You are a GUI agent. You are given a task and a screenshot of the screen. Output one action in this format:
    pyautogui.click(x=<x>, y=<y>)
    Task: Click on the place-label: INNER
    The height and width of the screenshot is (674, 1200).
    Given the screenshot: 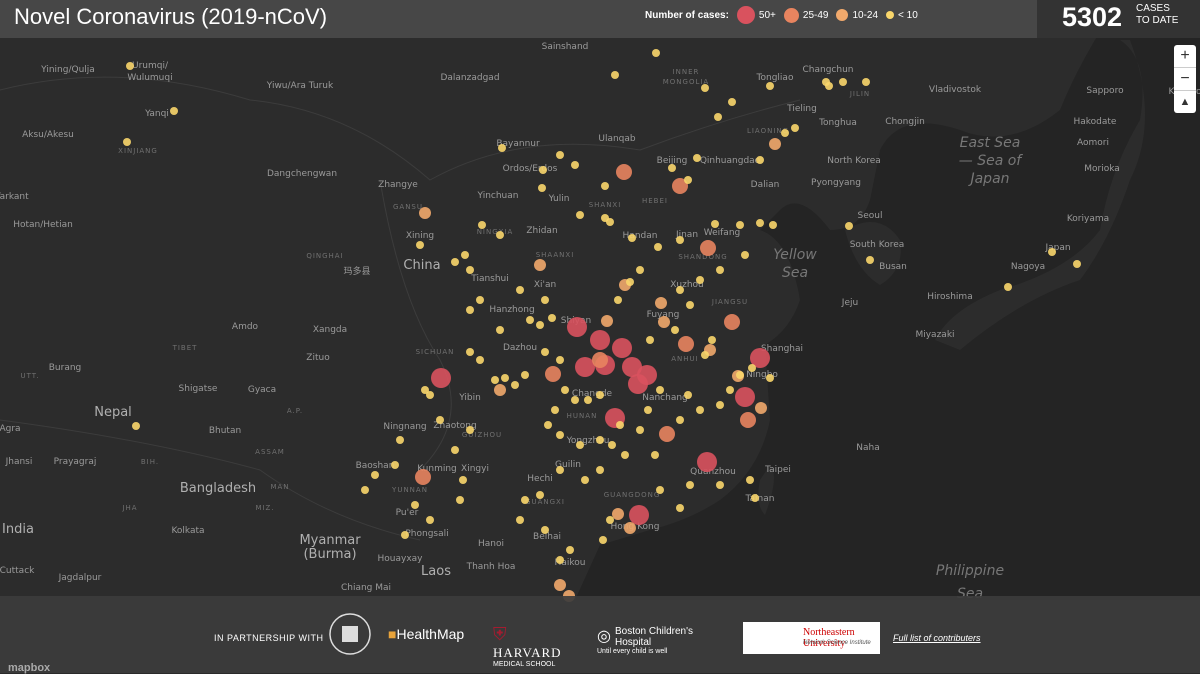 What is the action you would take?
    pyautogui.click(x=686, y=72)
    